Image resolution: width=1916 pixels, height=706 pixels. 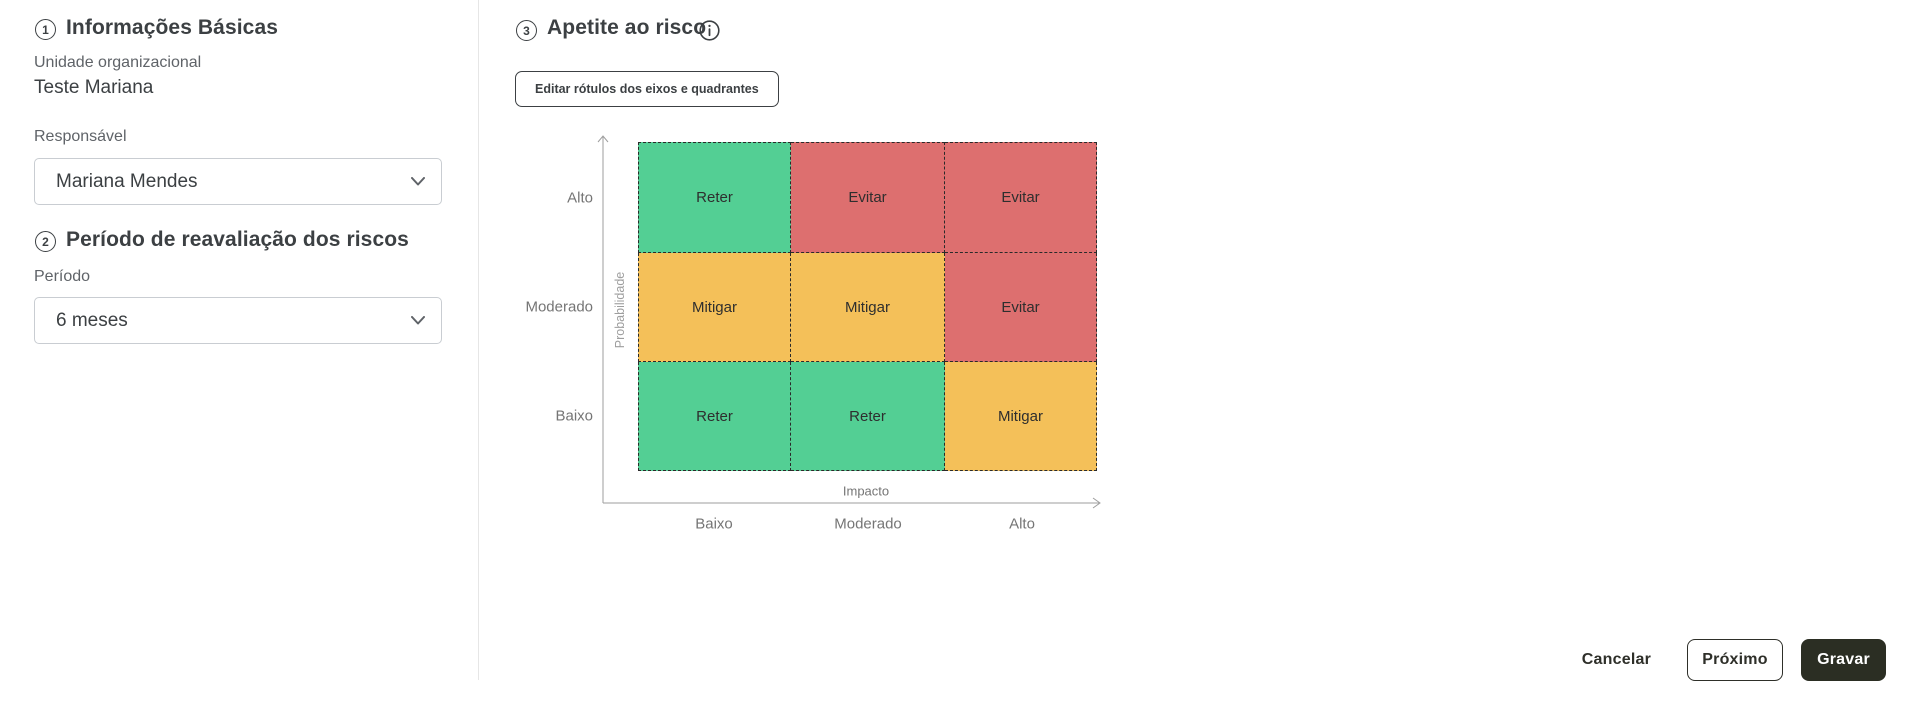 I want to click on matrix-cell-moderado-moderado: Mitigar, so click(x=868, y=307).